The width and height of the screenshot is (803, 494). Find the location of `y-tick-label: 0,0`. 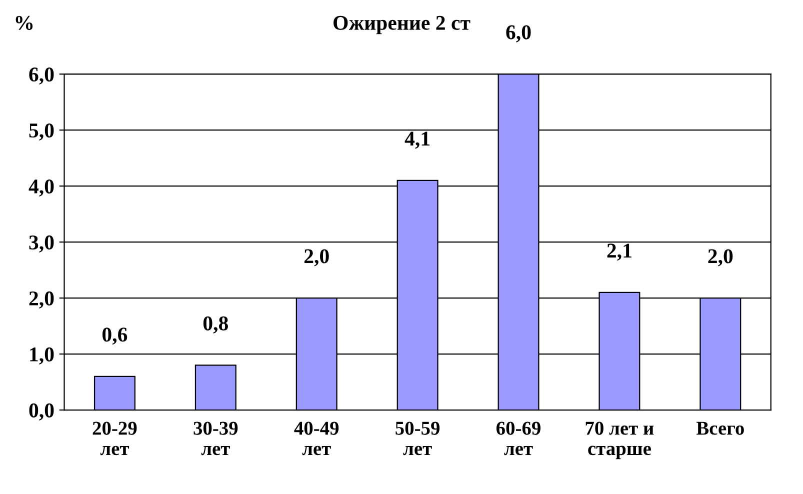

y-tick-label: 0,0 is located at coordinates (41, 411).